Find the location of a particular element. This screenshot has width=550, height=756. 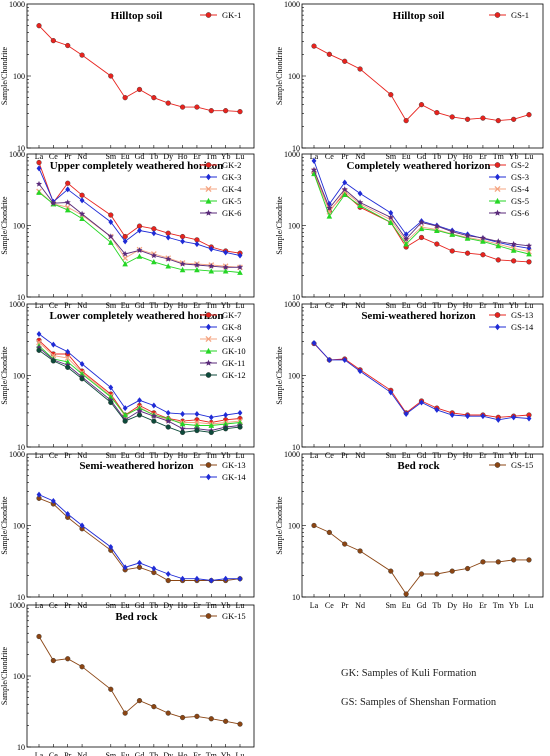

y-tick-label: 100 is located at coordinates (19, 226).